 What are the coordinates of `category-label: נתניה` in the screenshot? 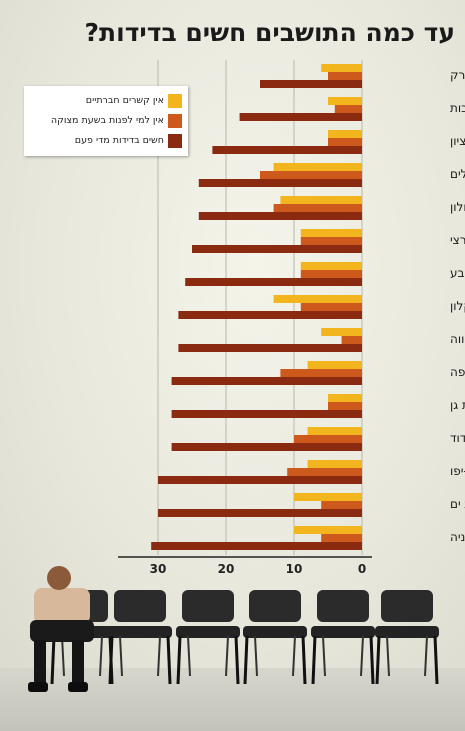 It's located at (457, 537).